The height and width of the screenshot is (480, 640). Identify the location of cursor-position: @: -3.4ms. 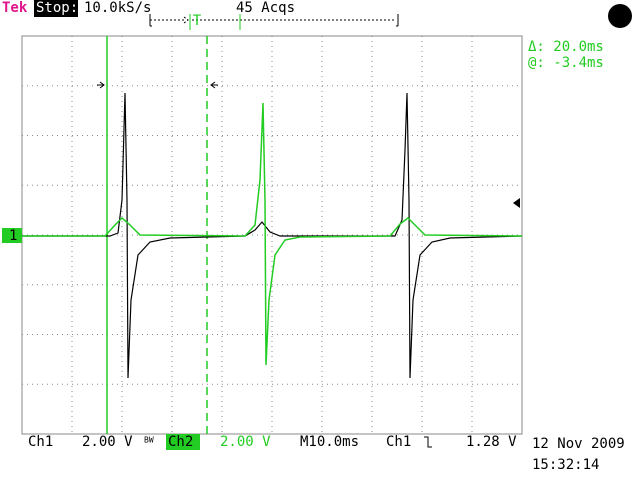
(566, 63).